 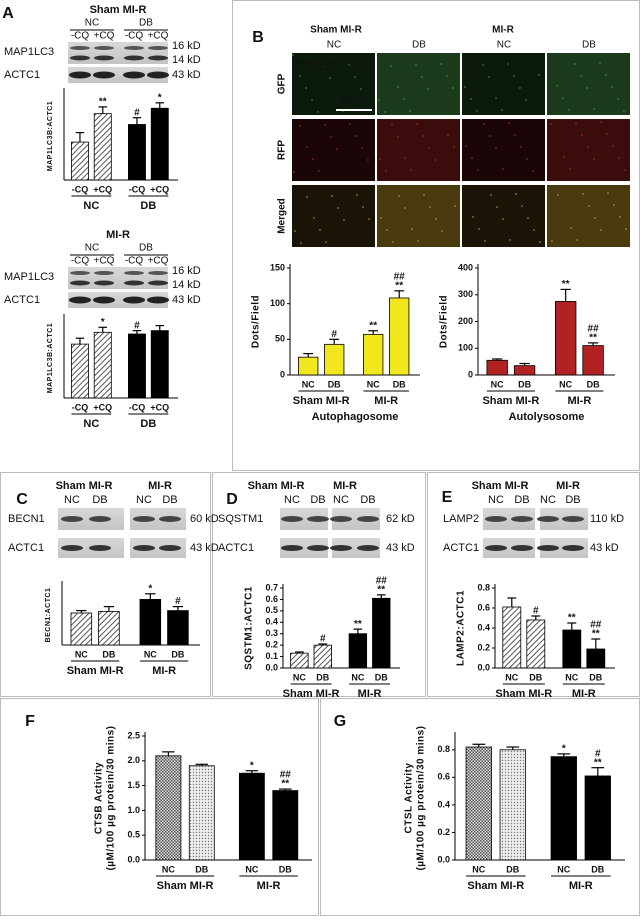 What do you see at coordinates (258, 37) in the screenshot?
I see `panel-letter: B` at bounding box center [258, 37].